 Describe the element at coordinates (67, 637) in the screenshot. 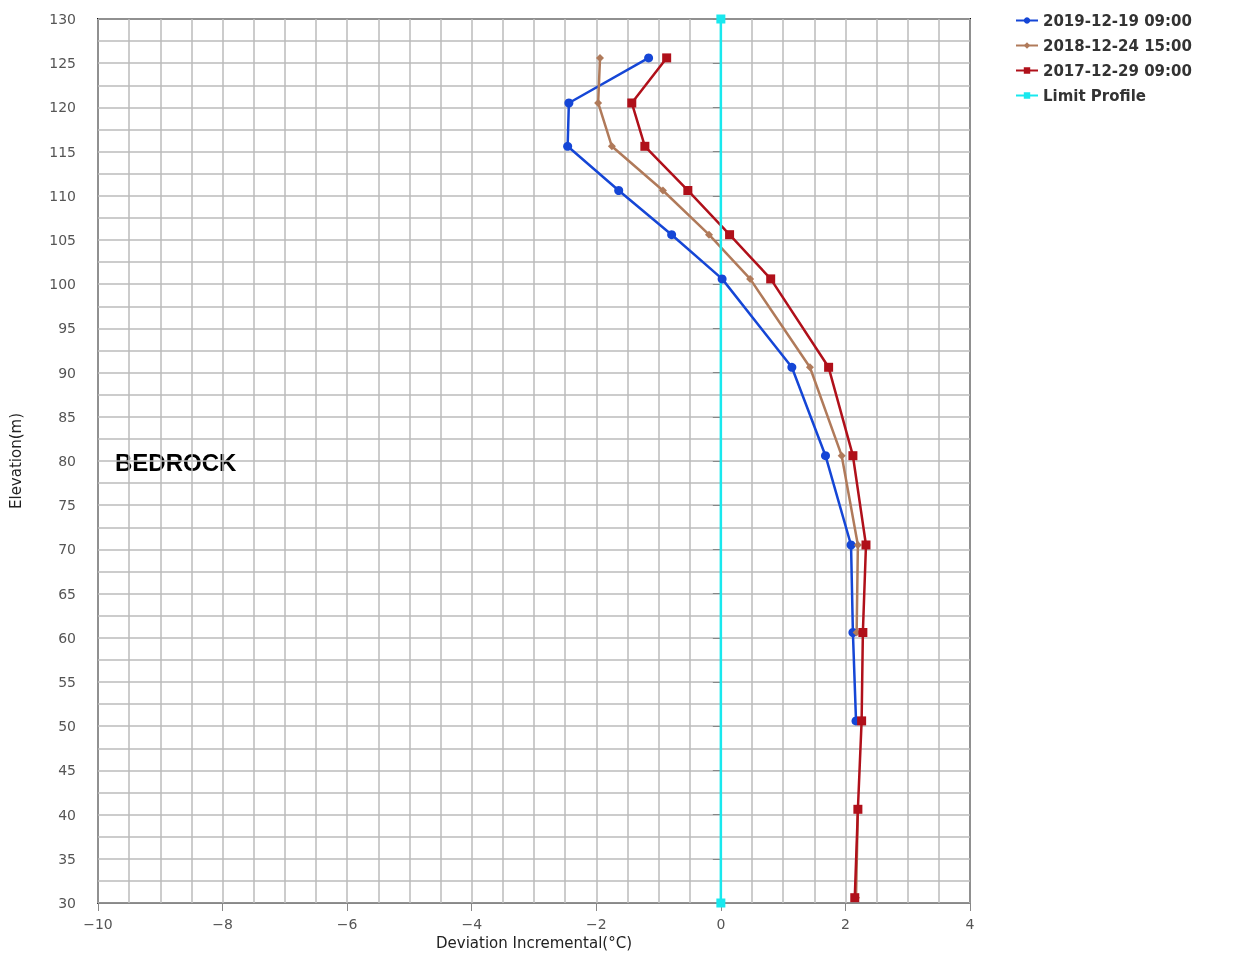

I see `y-tick-label: 60` at that location.